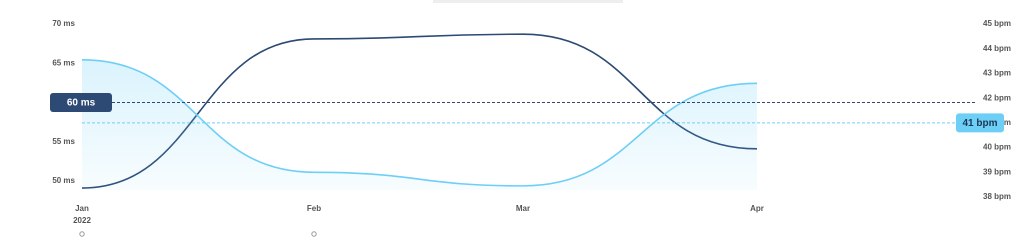  I want to click on y-tick-label: 50 ms, so click(63, 180).